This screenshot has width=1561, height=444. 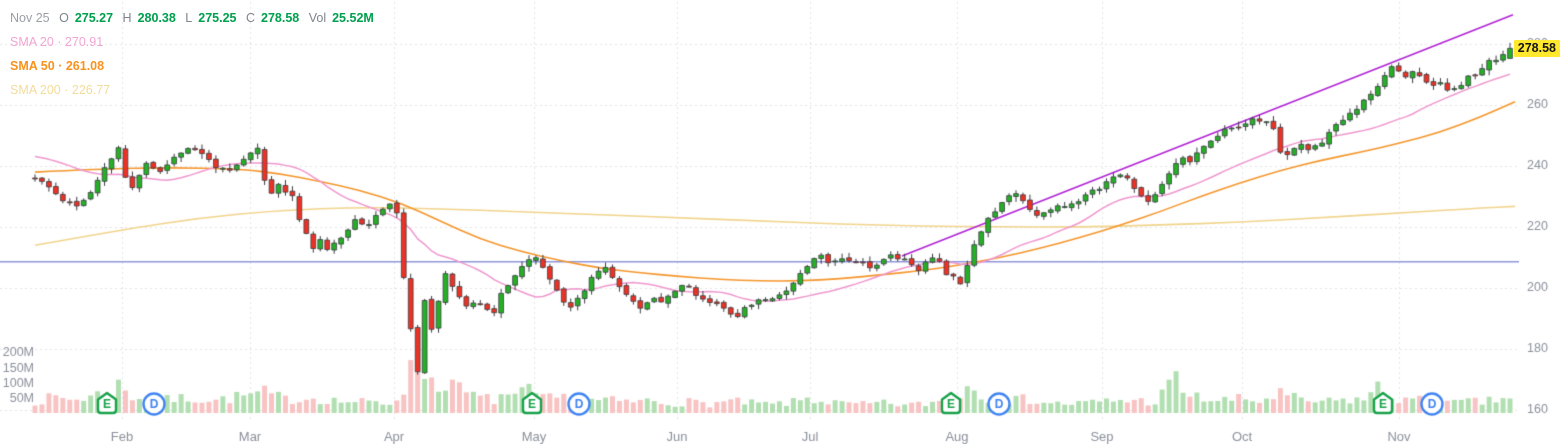 What do you see at coordinates (30, 18) in the screenshot?
I see `legend-date: Nov 25` at bounding box center [30, 18].